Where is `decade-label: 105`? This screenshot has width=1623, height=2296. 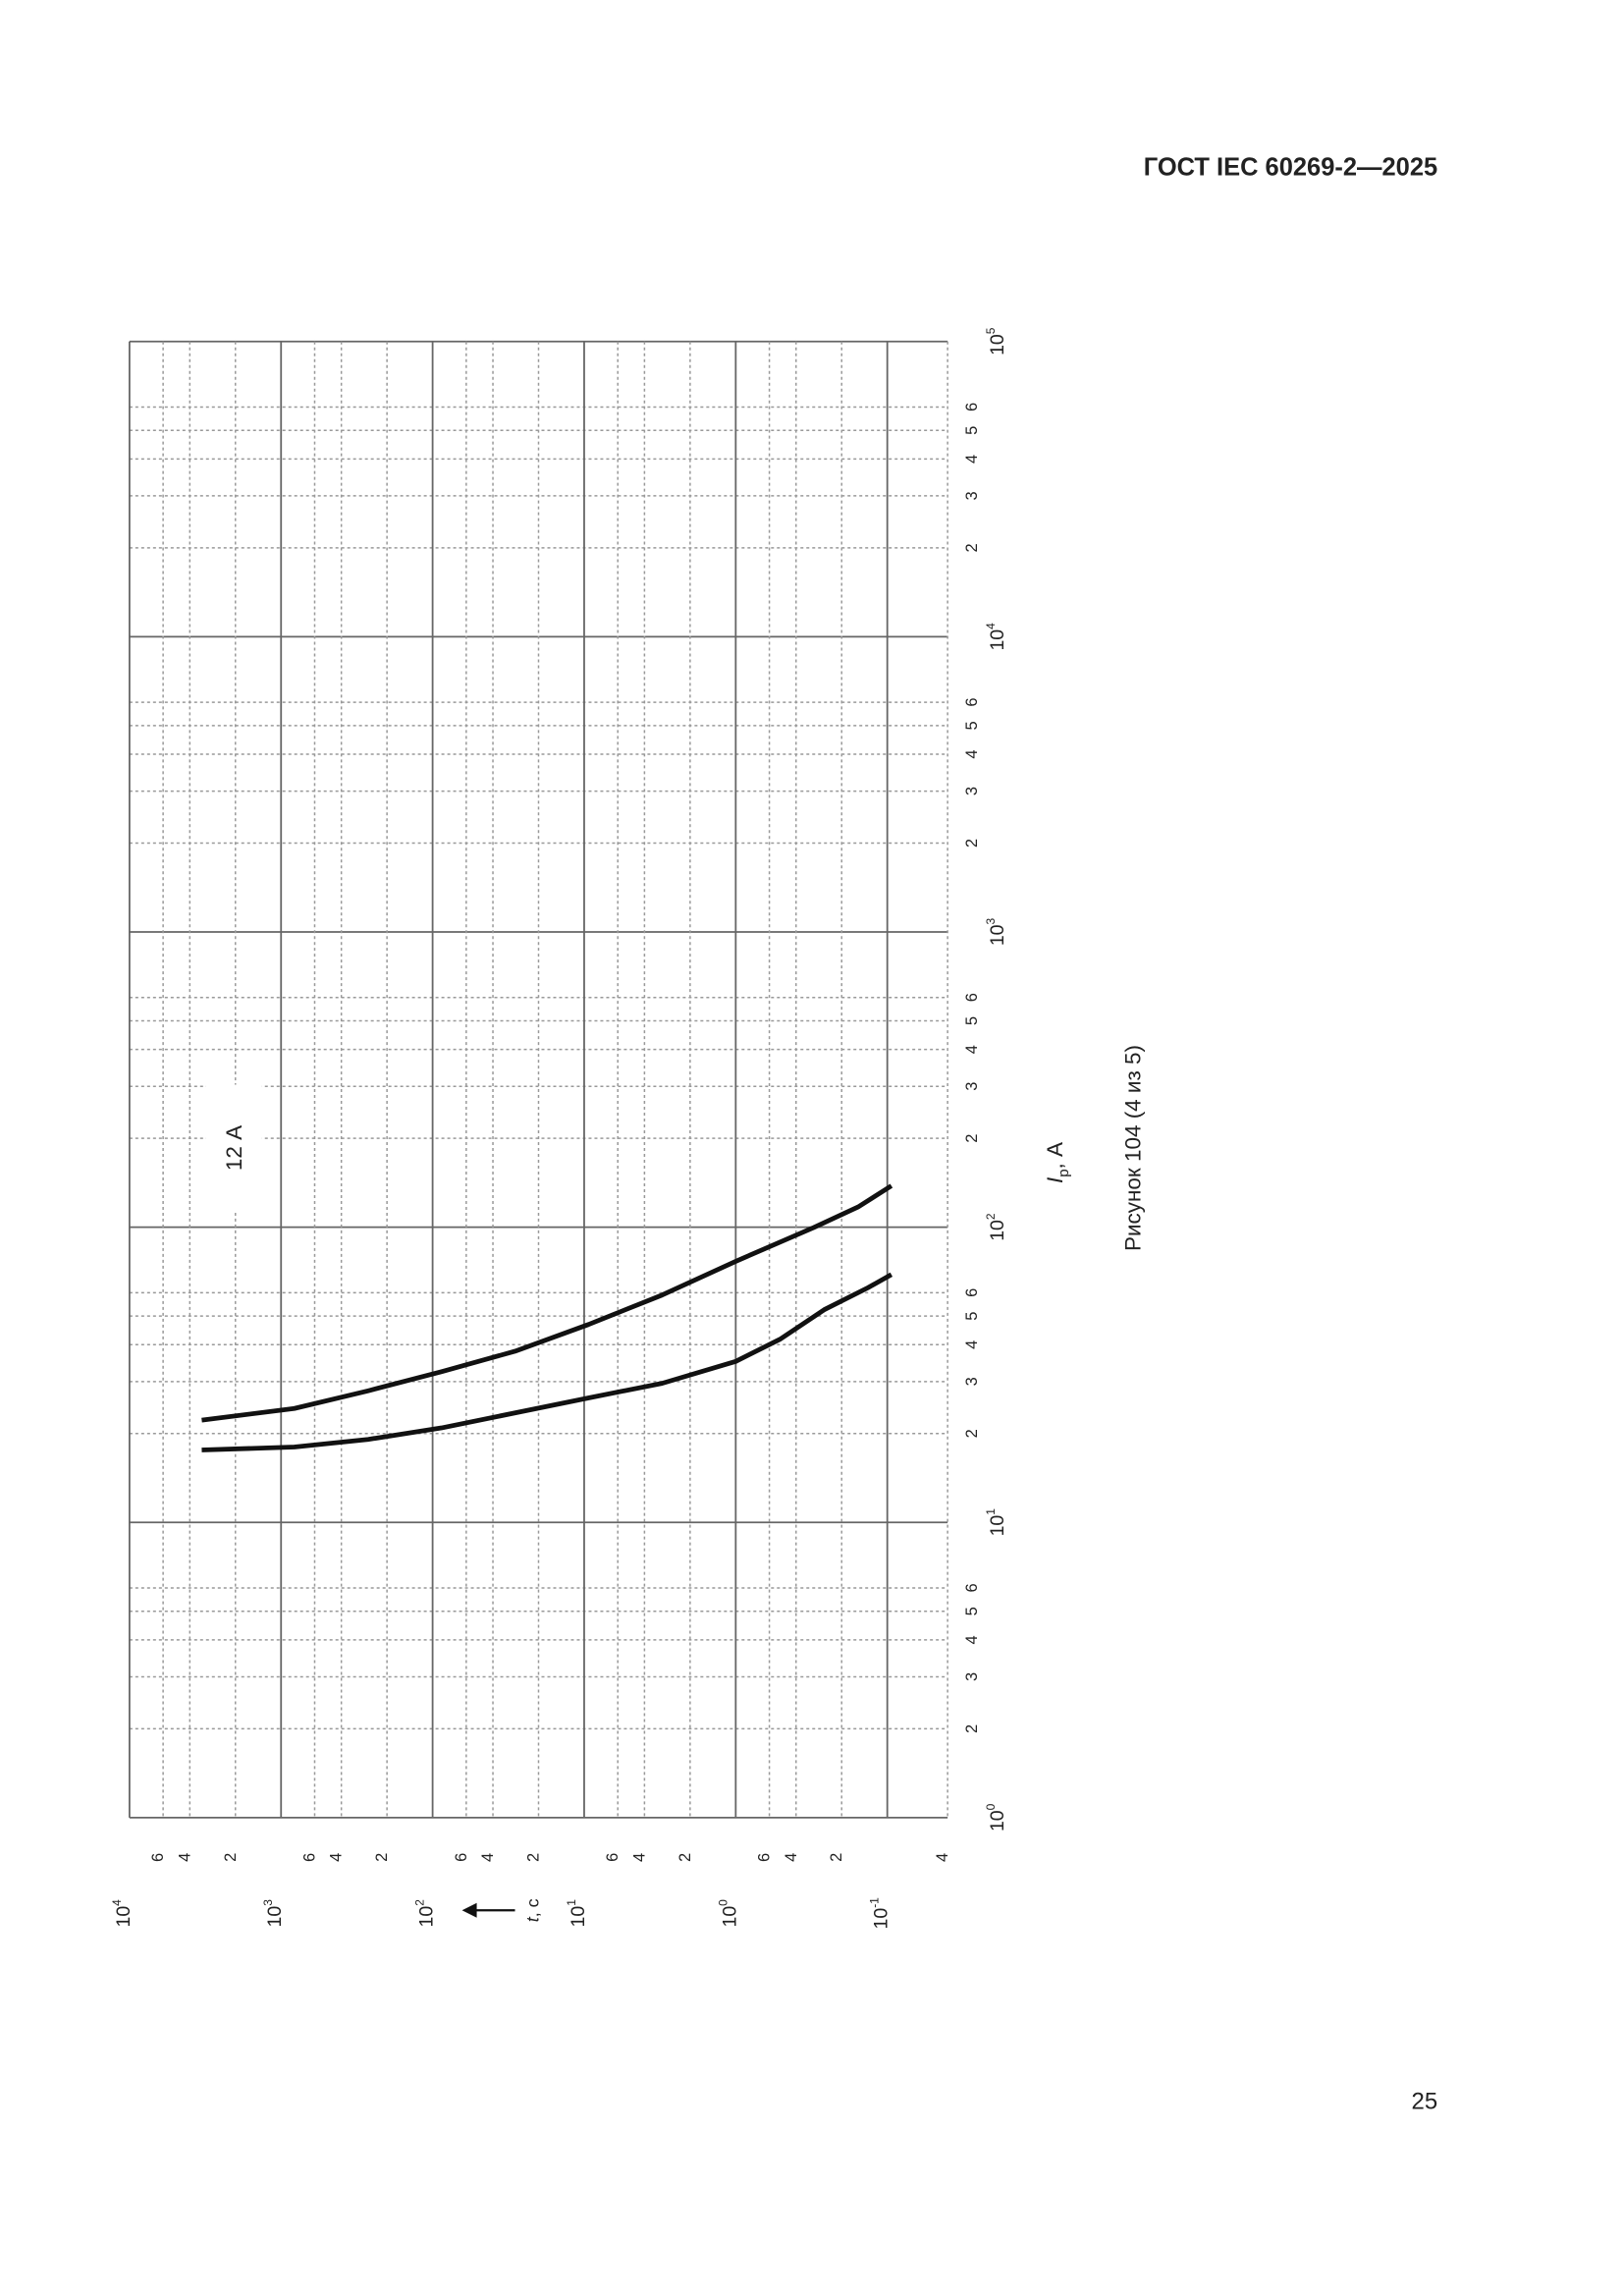 decade-label: 105 is located at coordinates (996, 341).